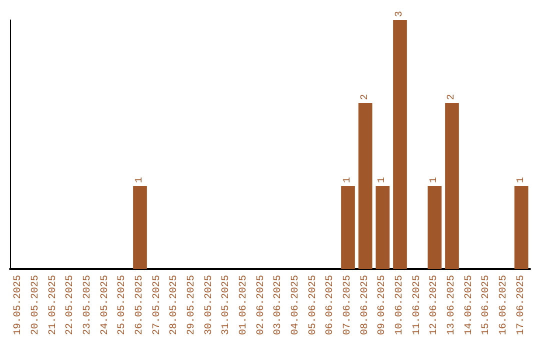 This screenshot has height=340, width=540. Describe the element at coordinates (157, 305) in the screenshot. I see `x-tick-label: 27.05.2025` at that location.